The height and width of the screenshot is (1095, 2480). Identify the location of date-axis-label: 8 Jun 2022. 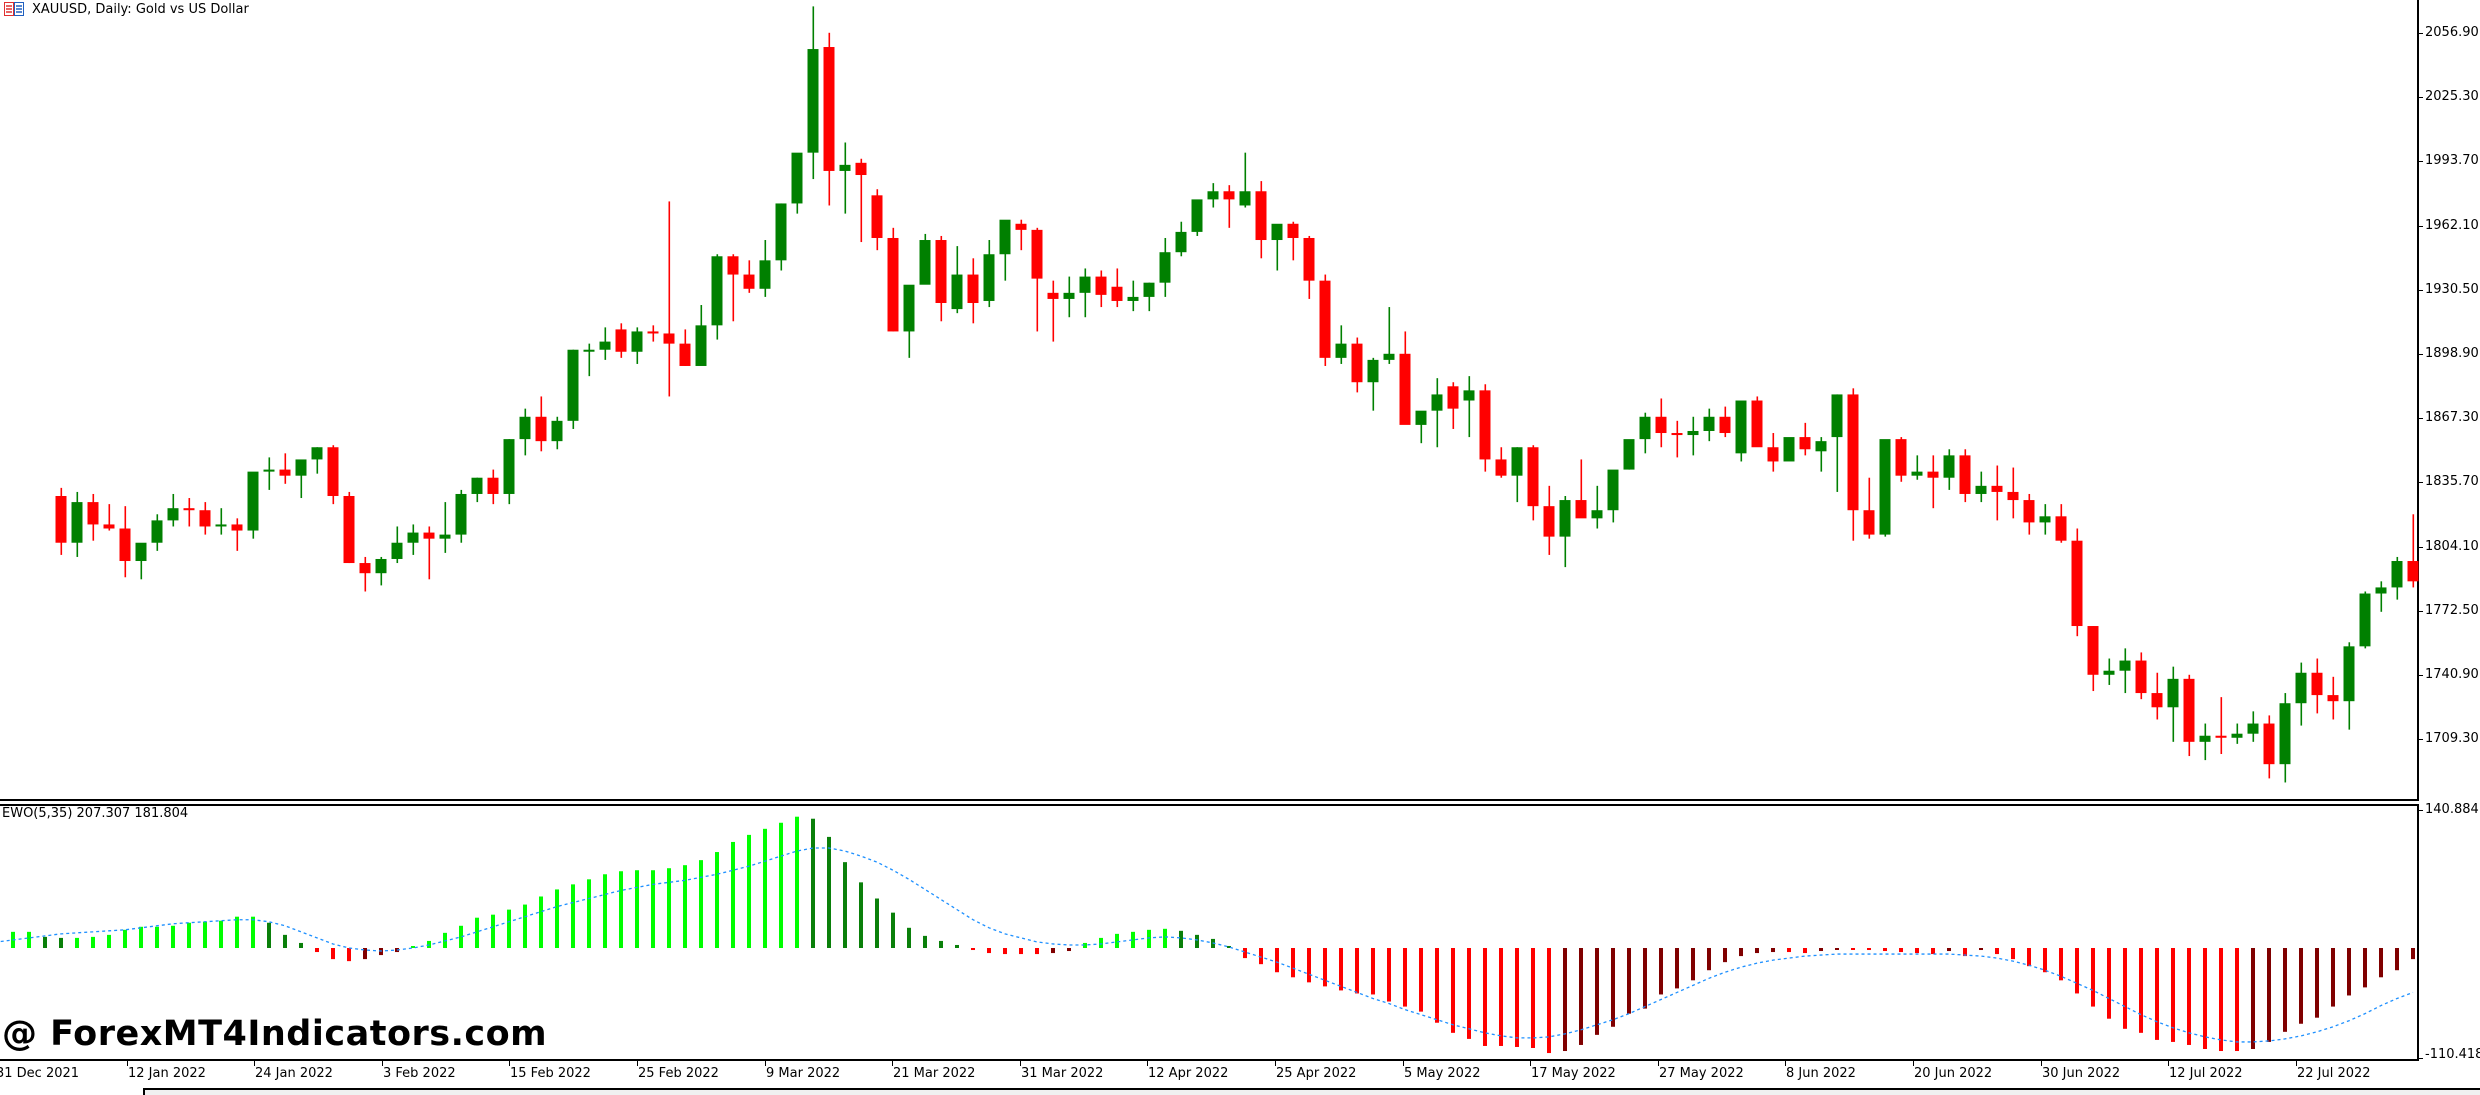
(1821, 1073).